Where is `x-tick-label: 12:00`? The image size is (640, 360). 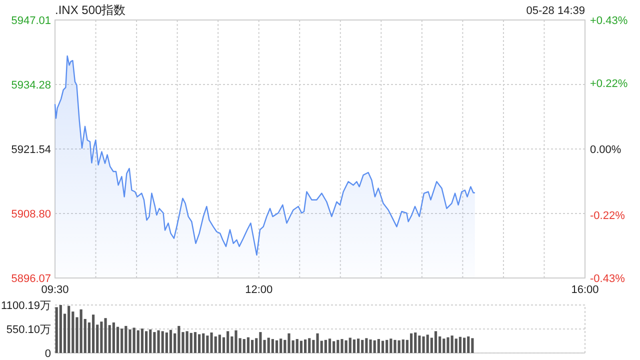 x-tick-label: 12:00 is located at coordinates (259, 290).